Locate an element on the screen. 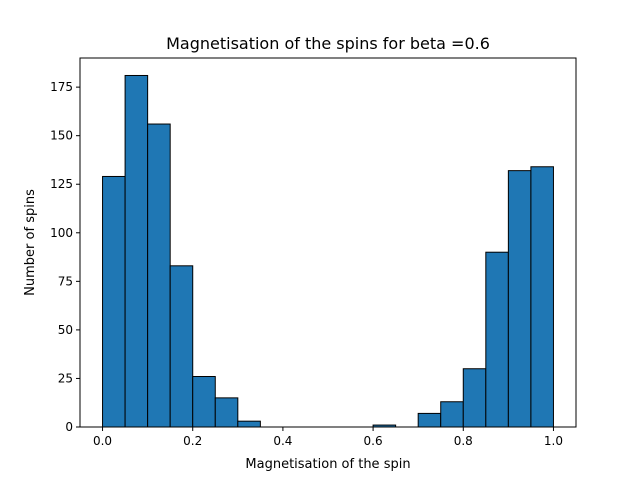 The height and width of the screenshot is (480, 640). x-tick-label: 0.8 is located at coordinates (463, 441).